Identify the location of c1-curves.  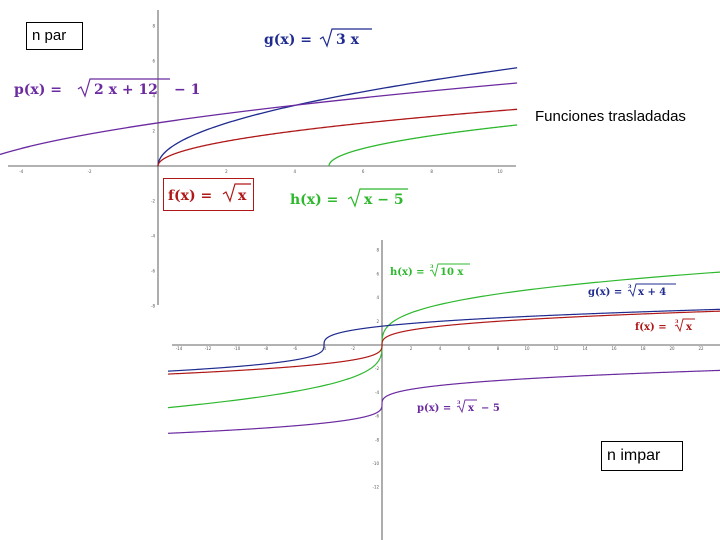
(259, 116).